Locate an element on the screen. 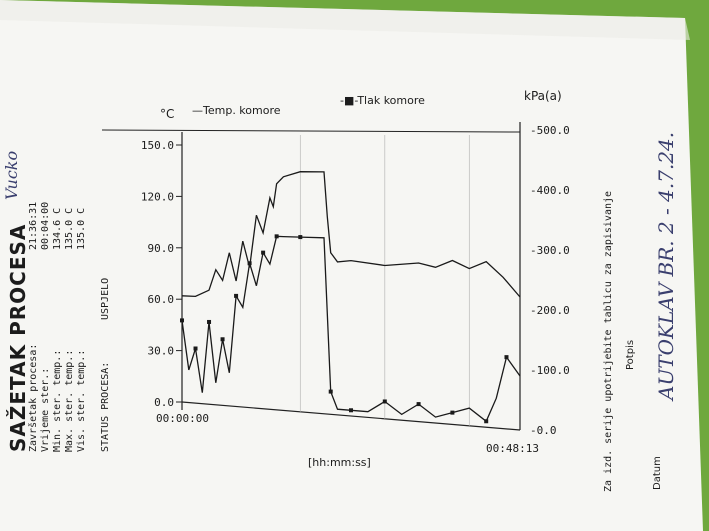 This screenshot has height=531, width=709. left-tick-label: 30.0 is located at coordinates (161, 351).